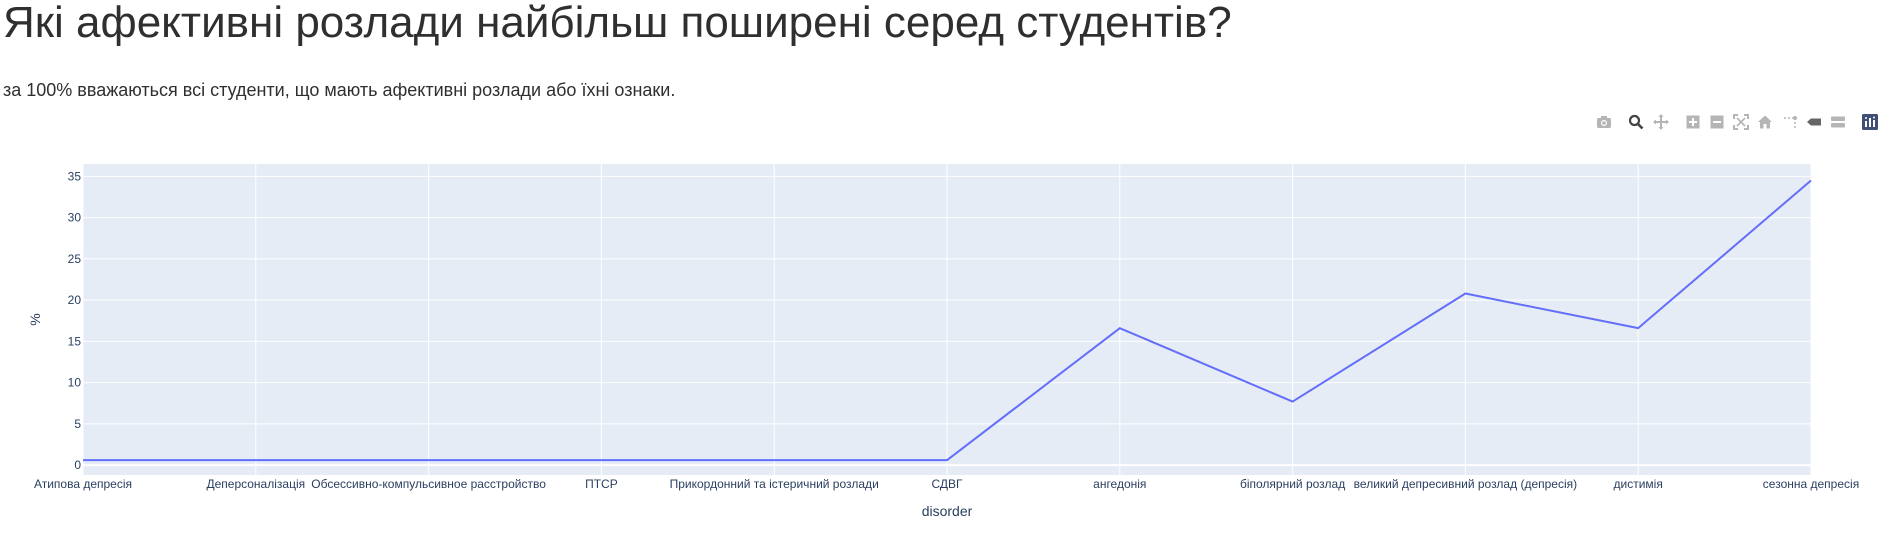  Describe the element at coordinates (75, 218) in the screenshot. I see `y-tick-label: 30` at that location.